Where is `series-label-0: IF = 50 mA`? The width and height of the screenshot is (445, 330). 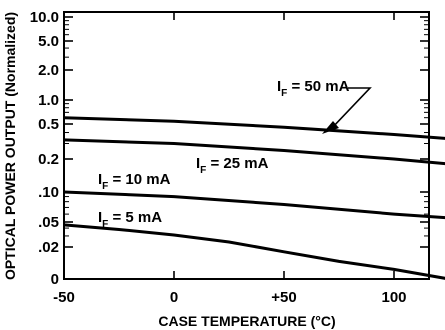 series-label-0: IF = 50 mA is located at coordinates (313, 88).